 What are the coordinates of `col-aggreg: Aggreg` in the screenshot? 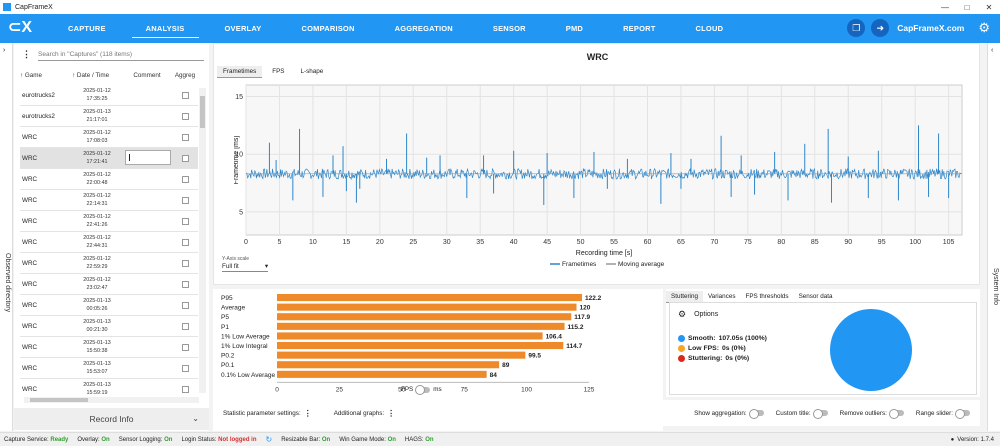 It's located at (185, 75).